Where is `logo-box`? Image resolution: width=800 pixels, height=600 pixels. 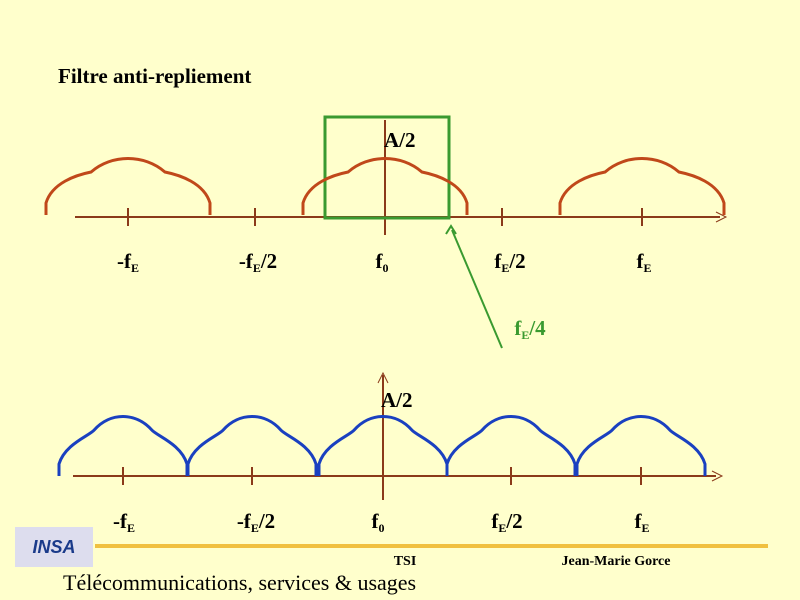 logo-box is located at coordinates (54, 547).